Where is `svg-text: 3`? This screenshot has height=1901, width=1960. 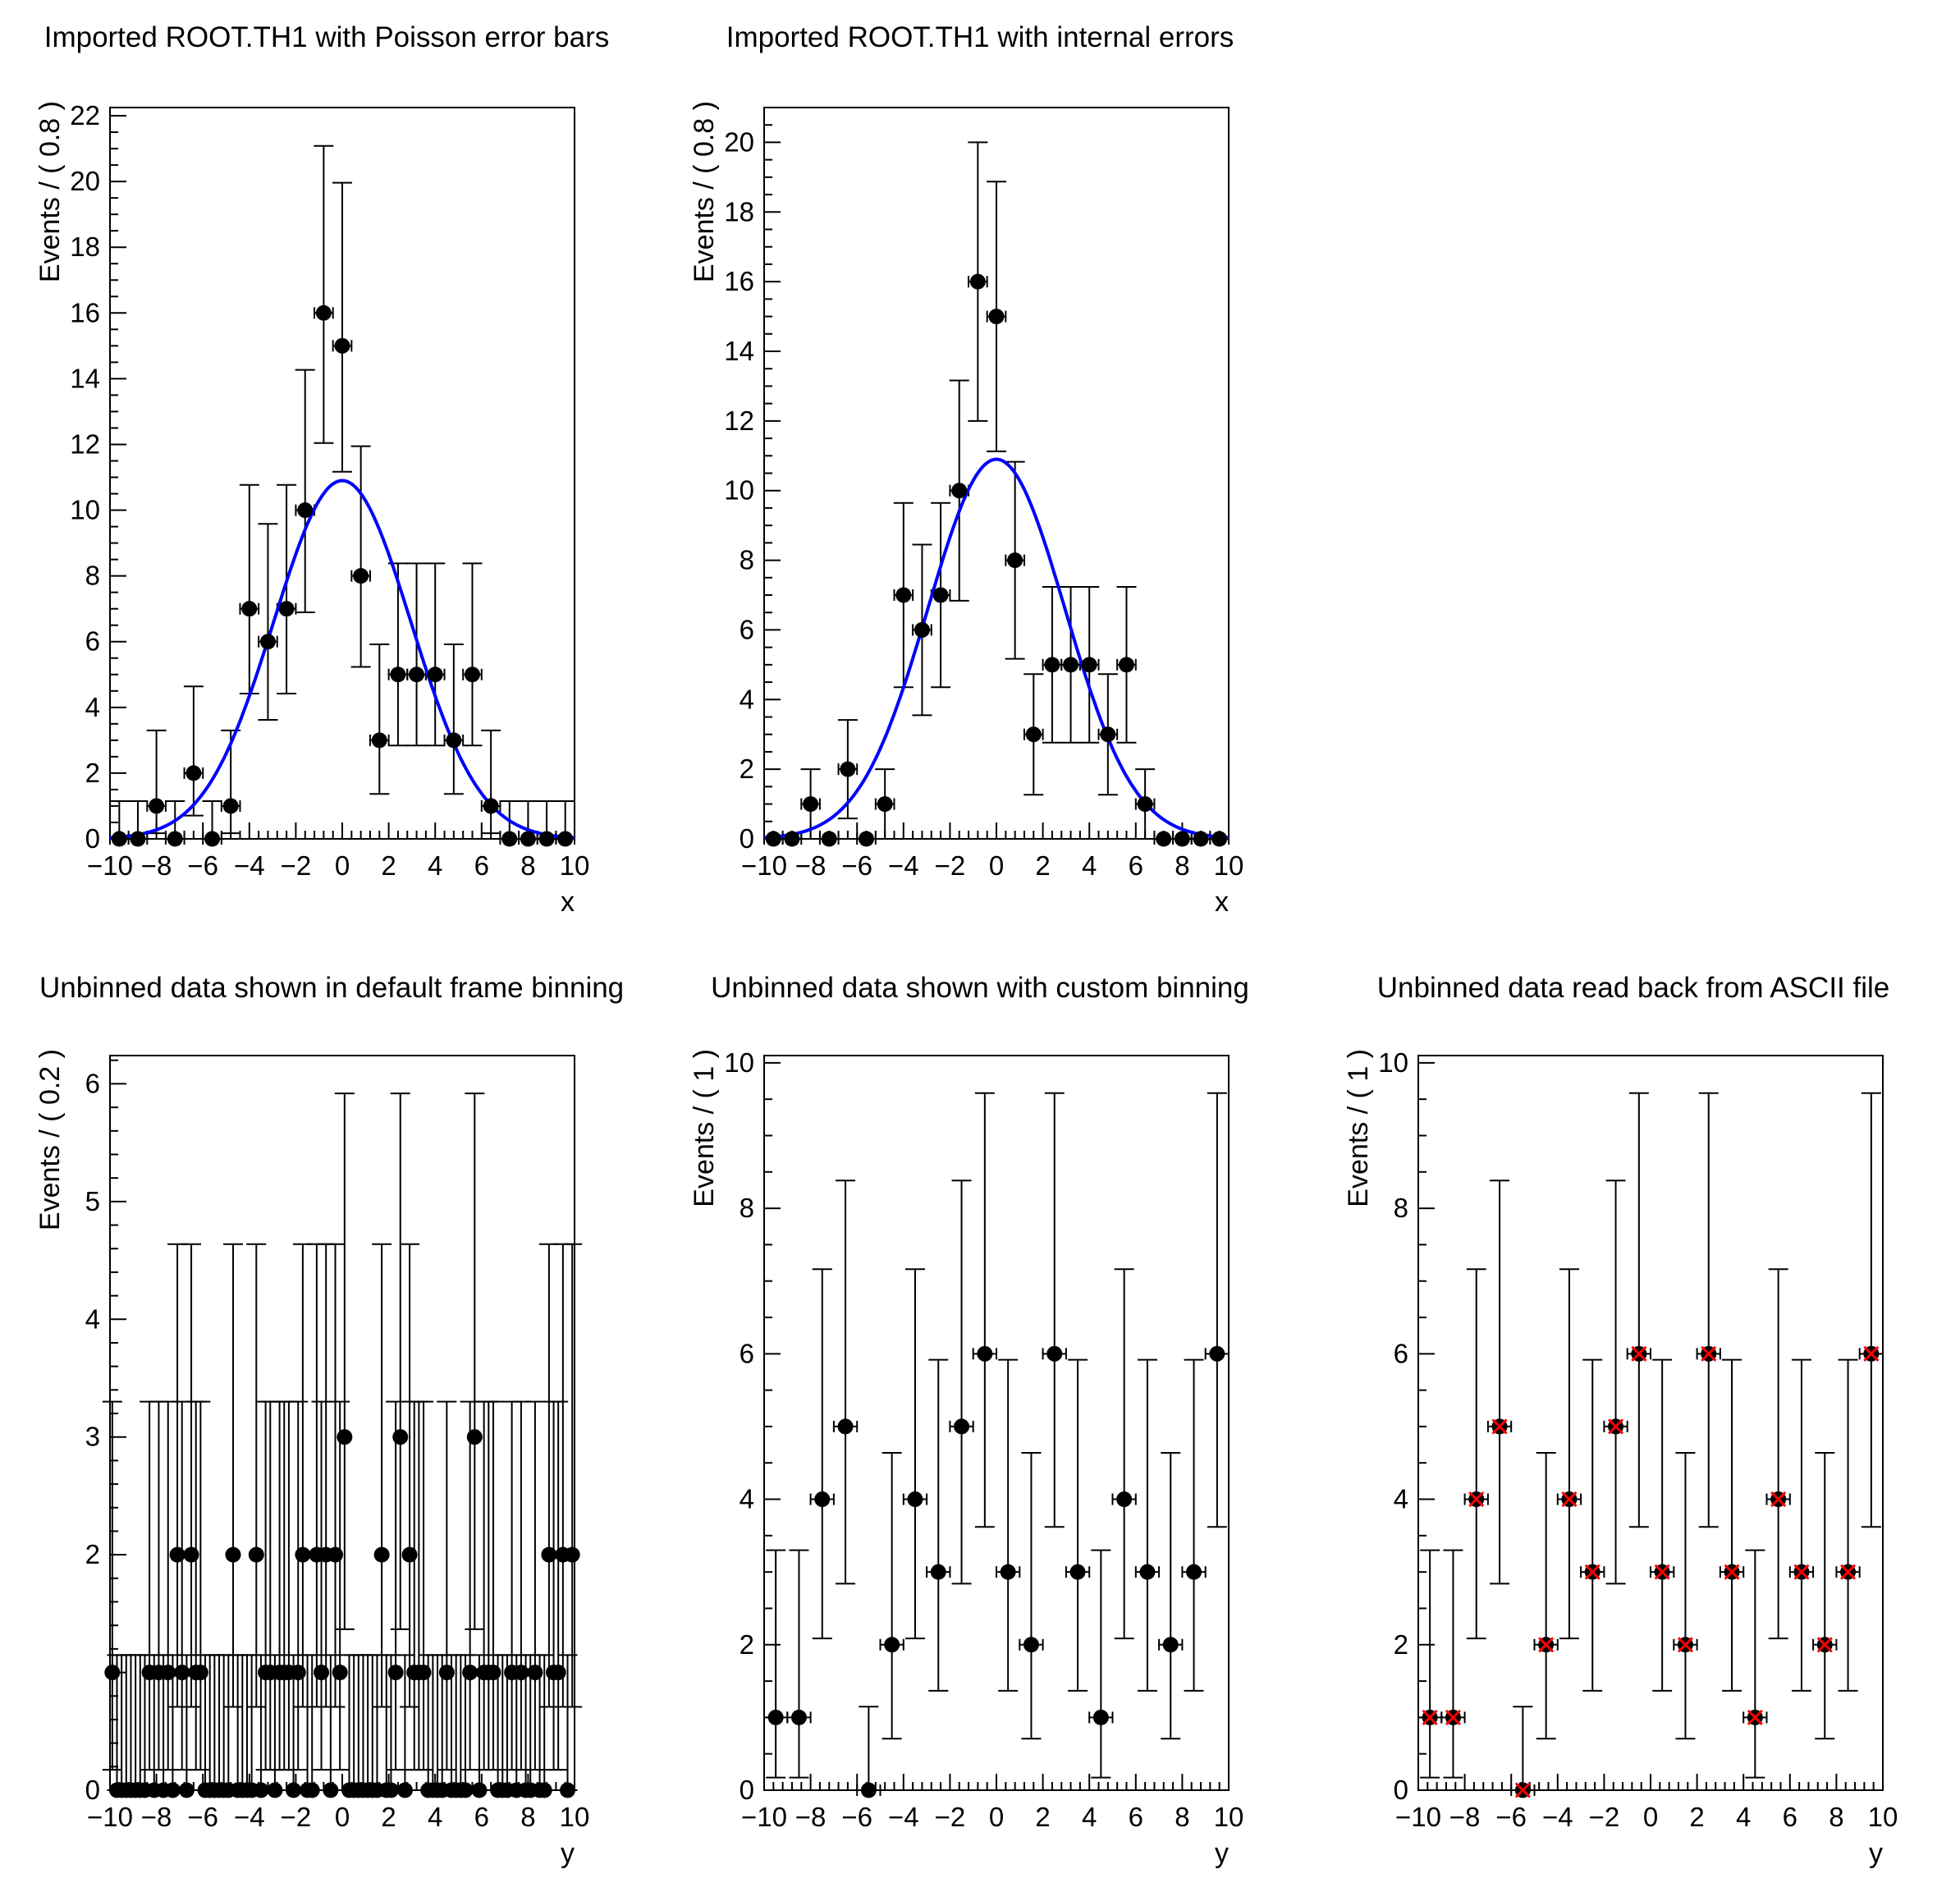 svg-text: 3 is located at coordinates (92, 1437).